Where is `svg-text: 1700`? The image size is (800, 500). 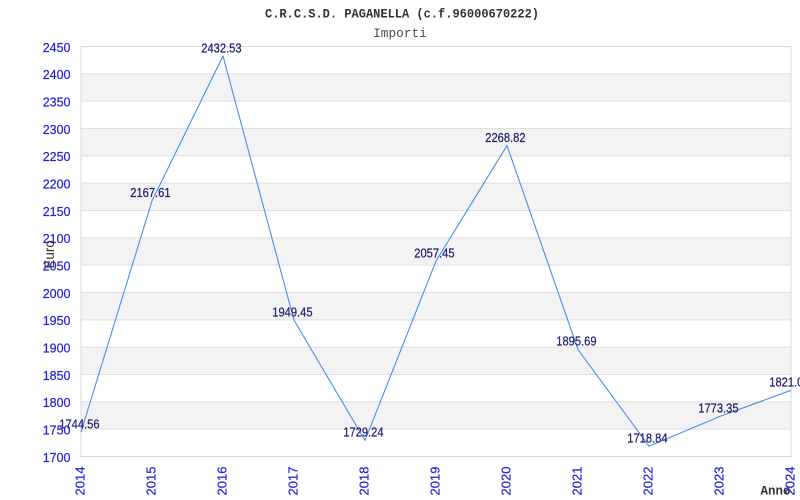
svg-text: 1700 is located at coordinates (57, 458).